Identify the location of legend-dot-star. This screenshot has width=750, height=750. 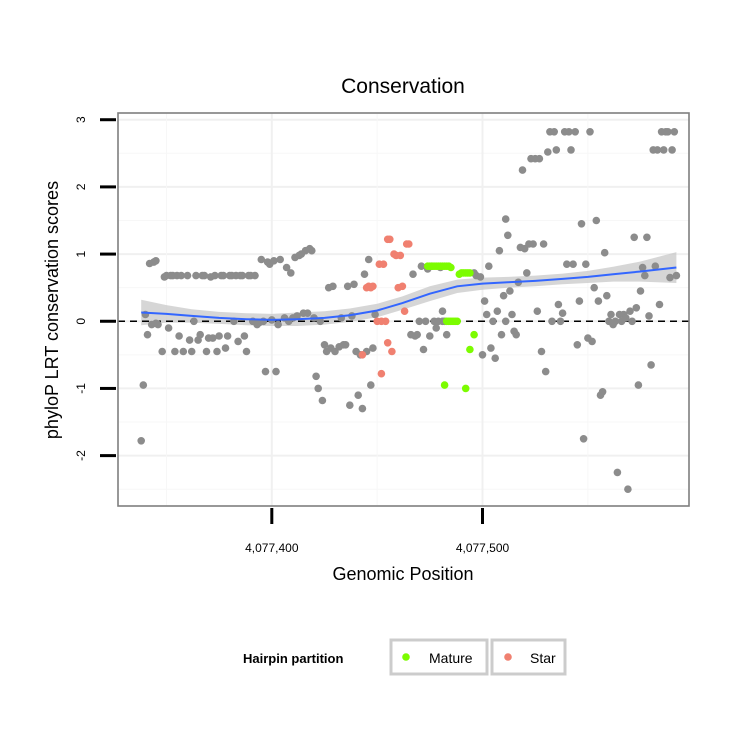
(508, 657).